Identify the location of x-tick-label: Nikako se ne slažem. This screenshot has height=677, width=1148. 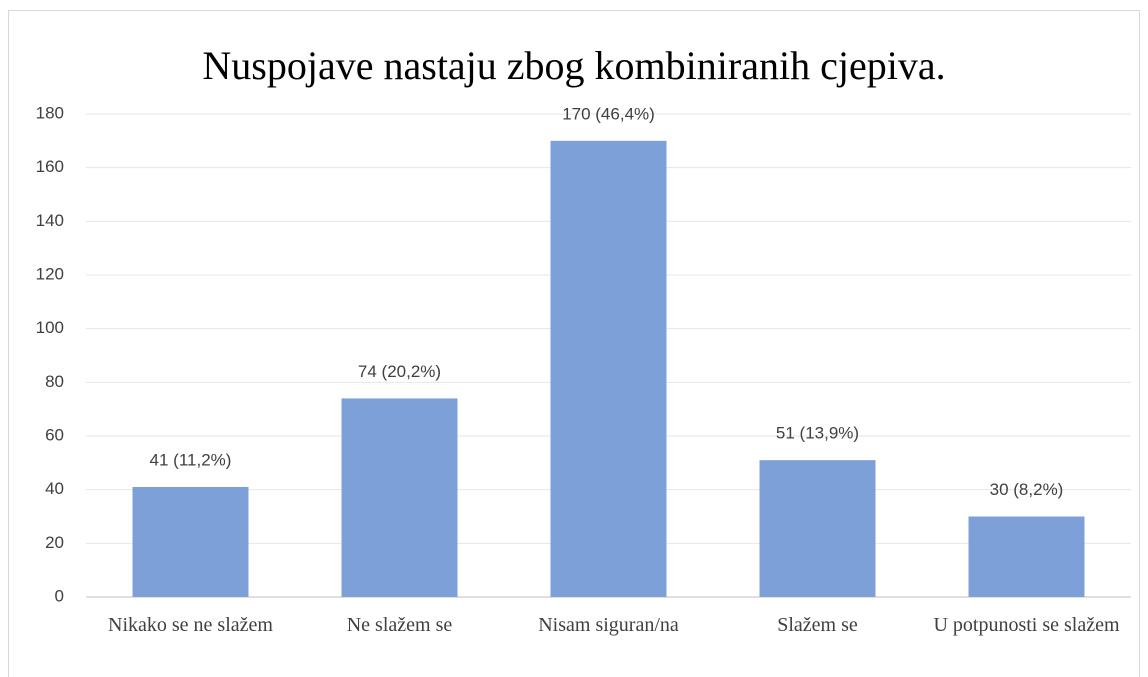
(190, 625).